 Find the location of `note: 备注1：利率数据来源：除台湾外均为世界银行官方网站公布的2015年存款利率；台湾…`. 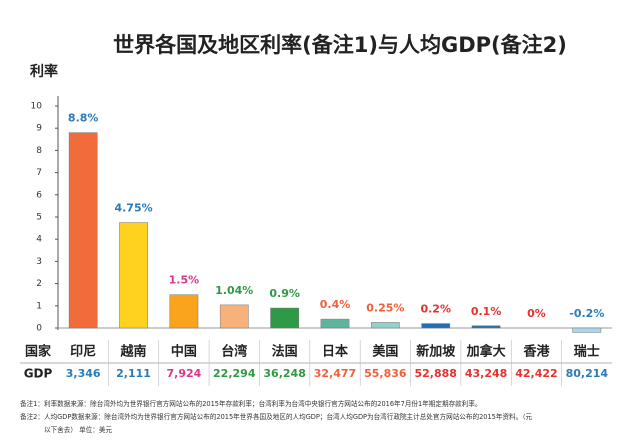

note: 备注1：利率数据来源：除台湾外均为世界银行官方网站公布的2015年存款利率；台湾… is located at coordinates (251, 403).